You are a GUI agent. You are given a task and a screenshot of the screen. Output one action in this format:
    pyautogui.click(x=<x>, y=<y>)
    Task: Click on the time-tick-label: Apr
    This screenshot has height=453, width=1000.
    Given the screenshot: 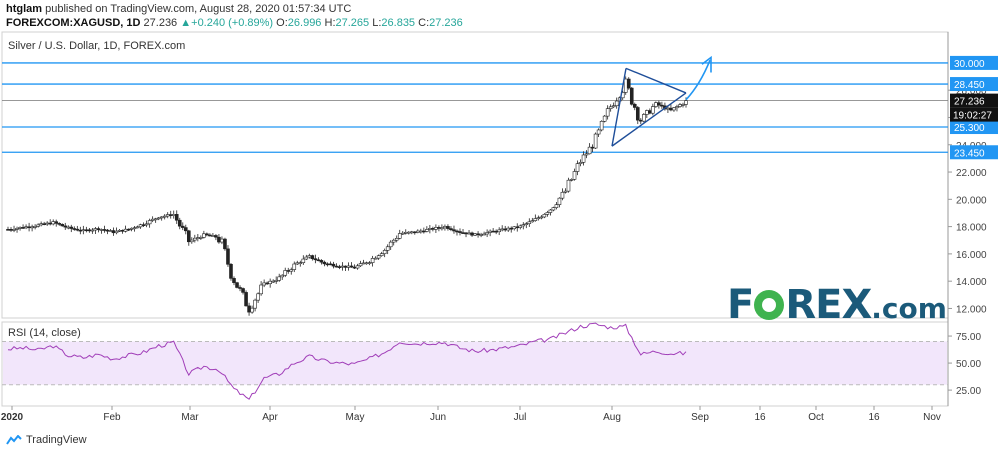 What is the action you would take?
    pyautogui.click(x=270, y=417)
    